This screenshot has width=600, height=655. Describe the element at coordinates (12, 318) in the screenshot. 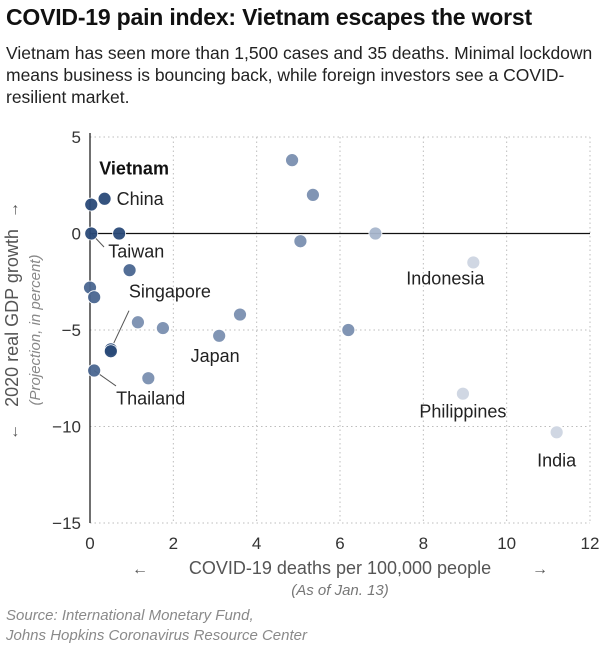

I see `y-axis-label: 2020 real GDP growth` at that location.